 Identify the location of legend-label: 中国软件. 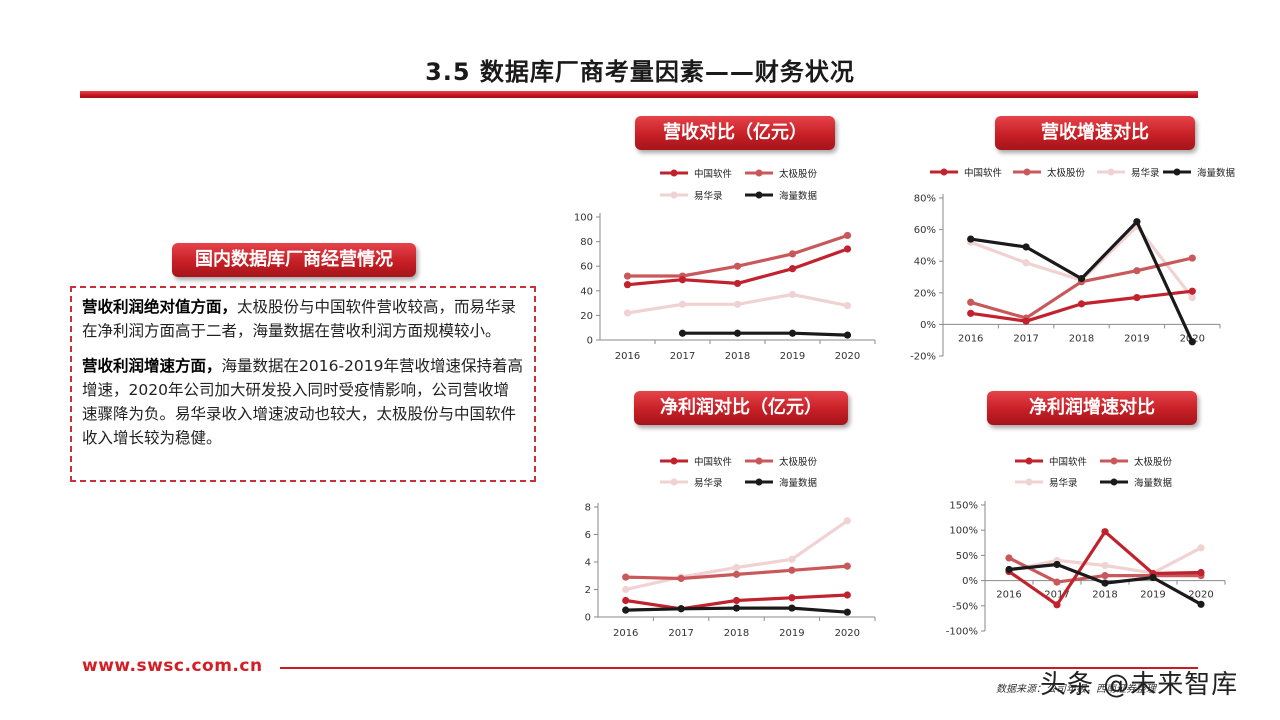
(1068, 462).